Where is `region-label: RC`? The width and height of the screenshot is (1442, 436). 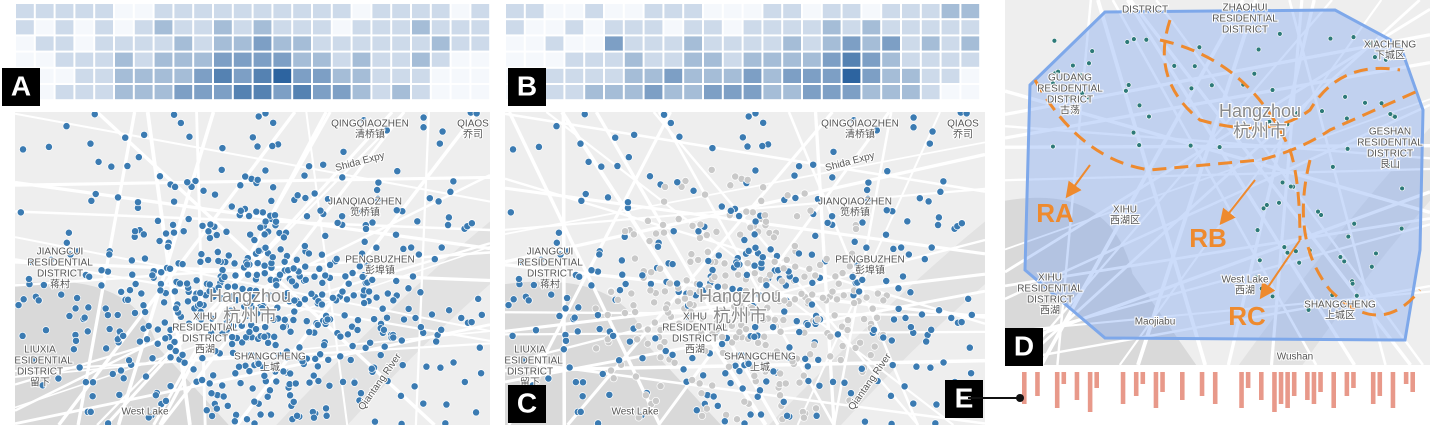 region-label: RC is located at coordinates (1247, 316).